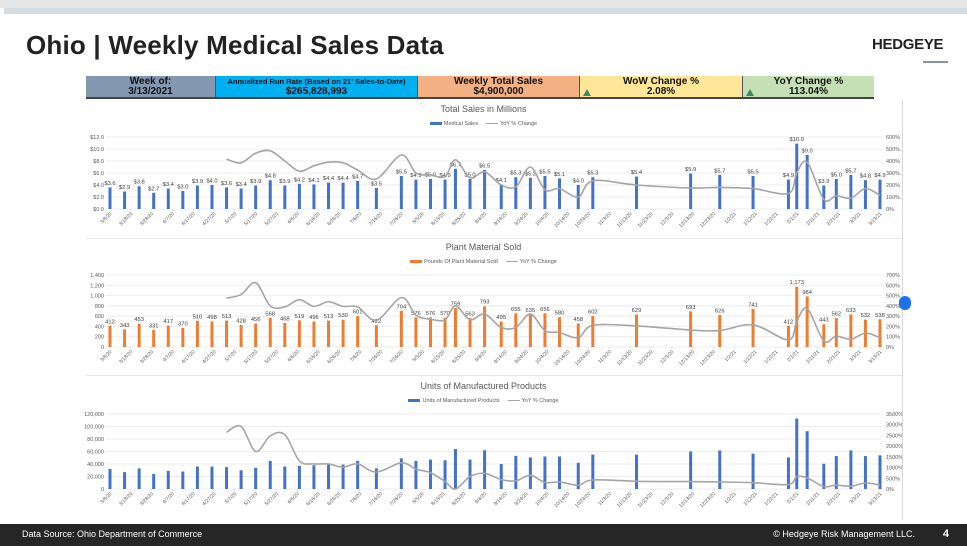  What do you see at coordinates (836, 315) in the screenshot?
I see `data-label: 562` at bounding box center [836, 315].